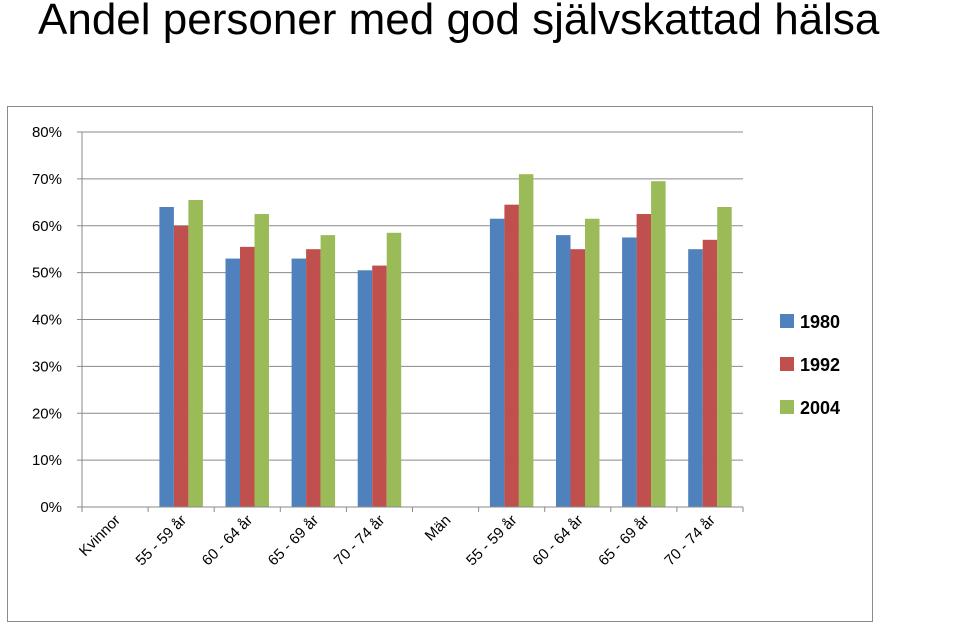 The width and height of the screenshot is (960, 628). I want to click on legend-label: 1980, so click(820, 322).